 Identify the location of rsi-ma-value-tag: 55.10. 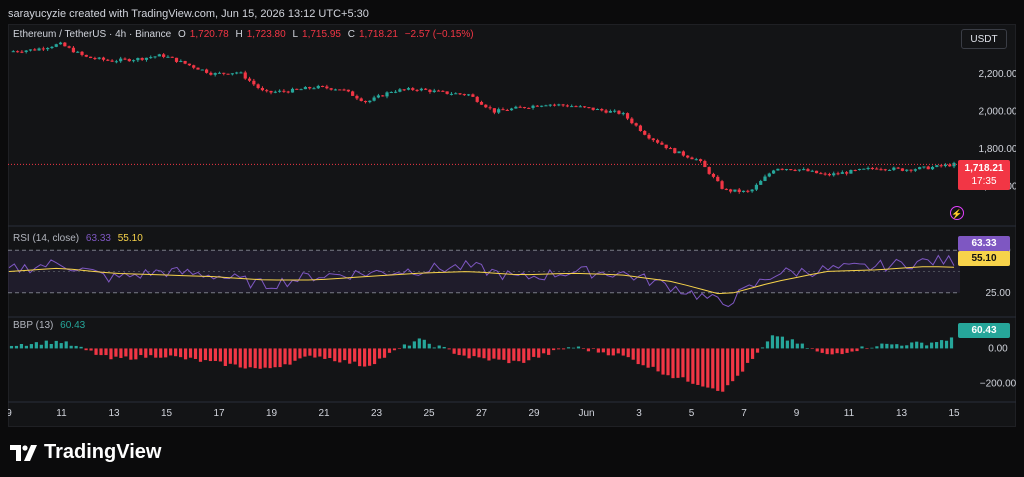
(984, 258).